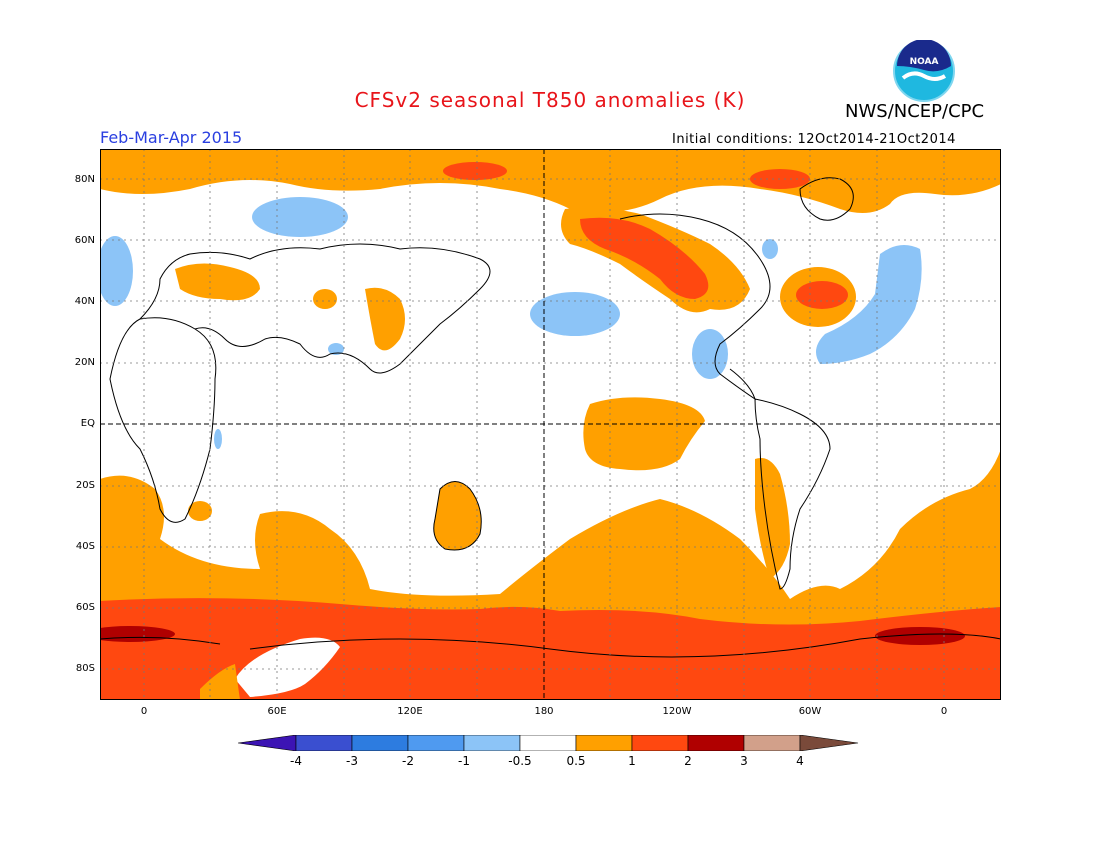 This screenshot has width=1100, height=850. I want to click on lat-label: 20N, so click(84, 362).